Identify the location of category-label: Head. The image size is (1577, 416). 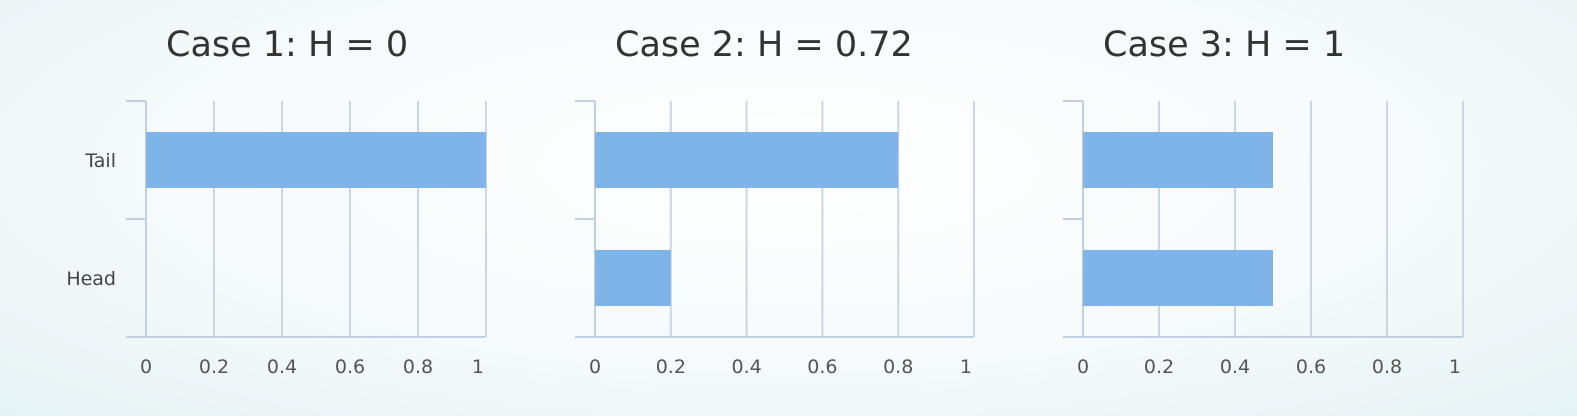
(91, 279).